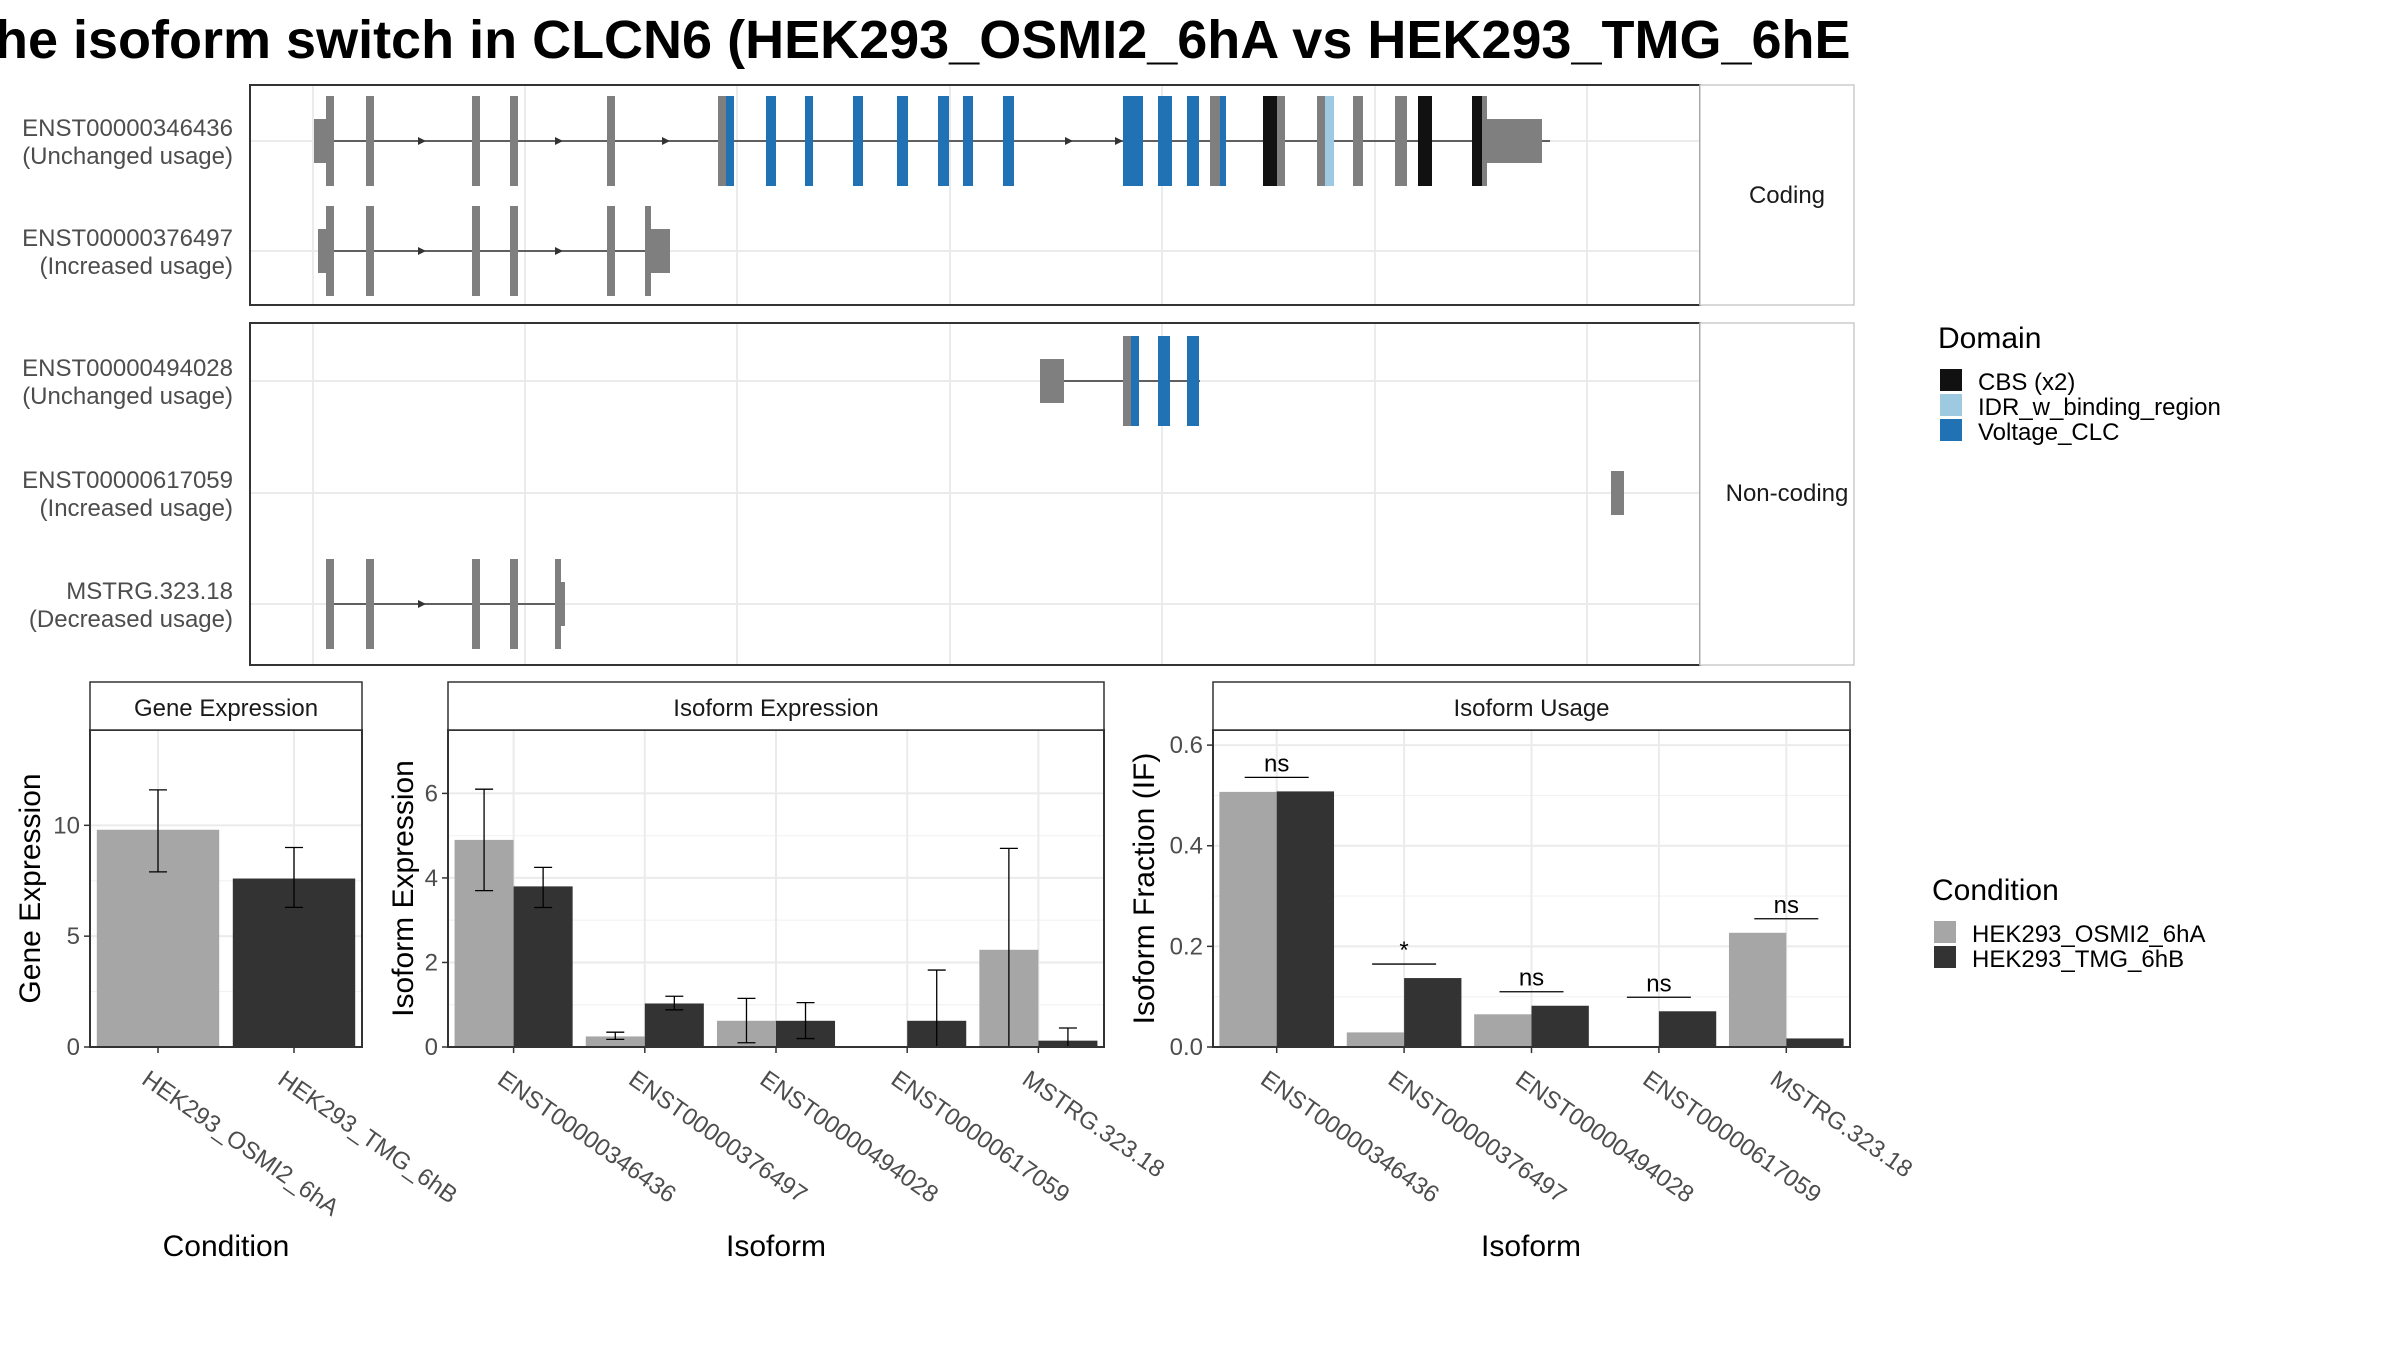  What do you see at coordinates (1477, 141) in the screenshot?
I see `cbs-domain` at bounding box center [1477, 141].